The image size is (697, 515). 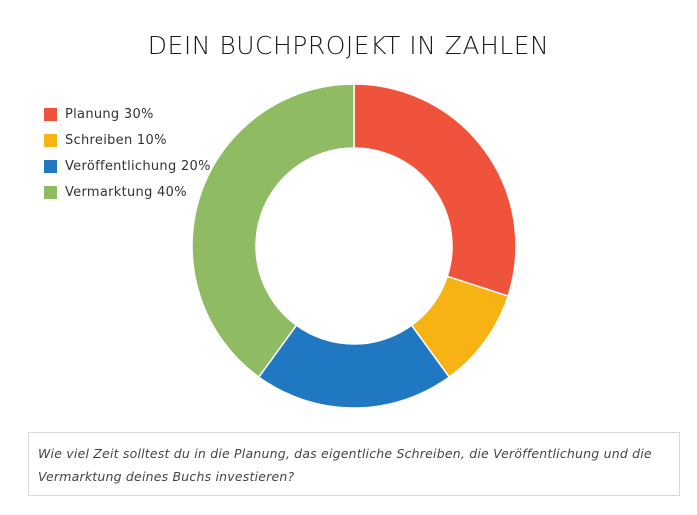 I want to click on legend-swatch-planung, so click(x=50, y=114).